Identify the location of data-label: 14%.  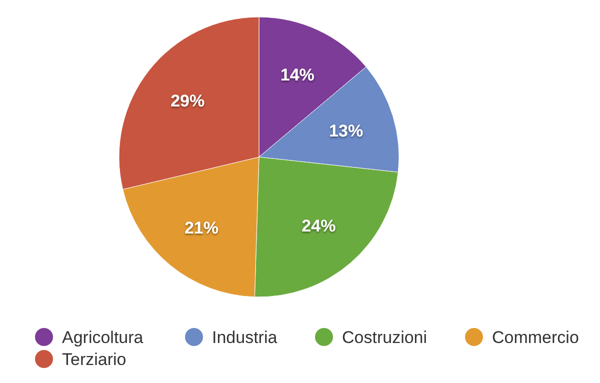
(297, 74).